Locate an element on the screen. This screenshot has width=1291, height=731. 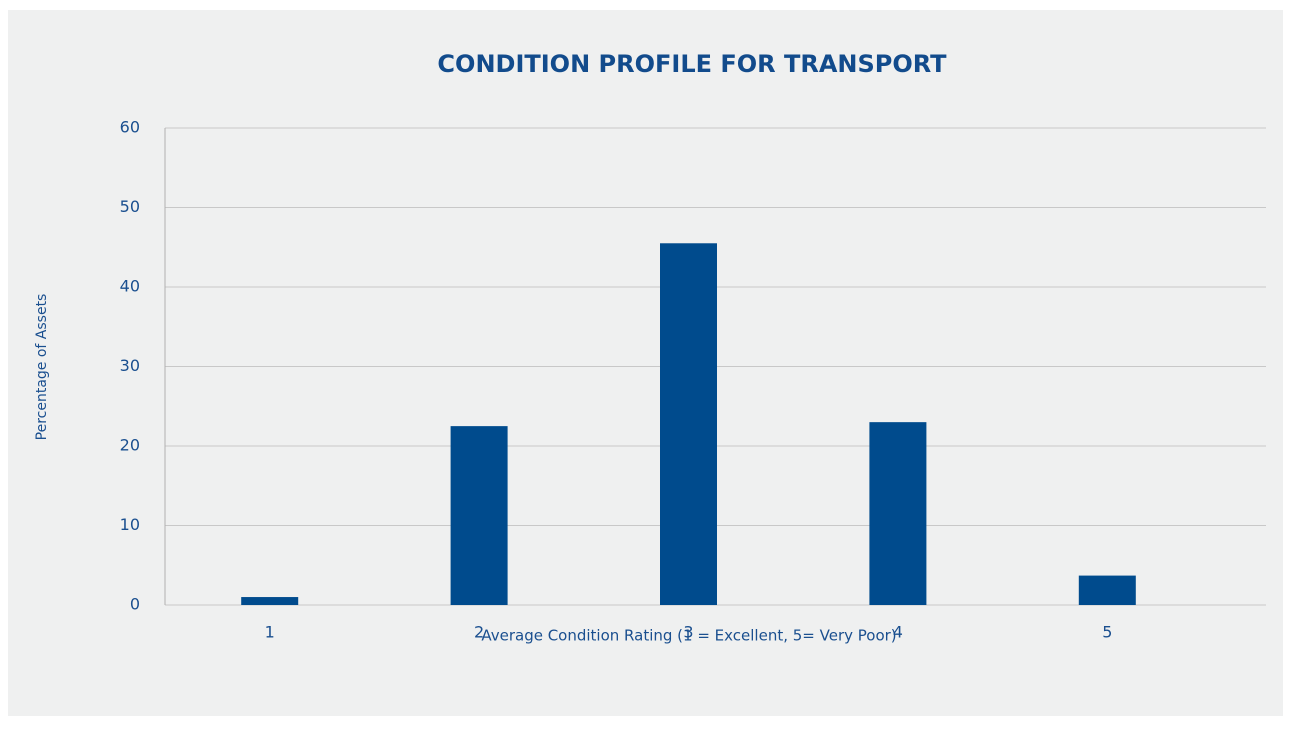
y-axis-label: Percentage of Assets is located at coordinates (42, 367).